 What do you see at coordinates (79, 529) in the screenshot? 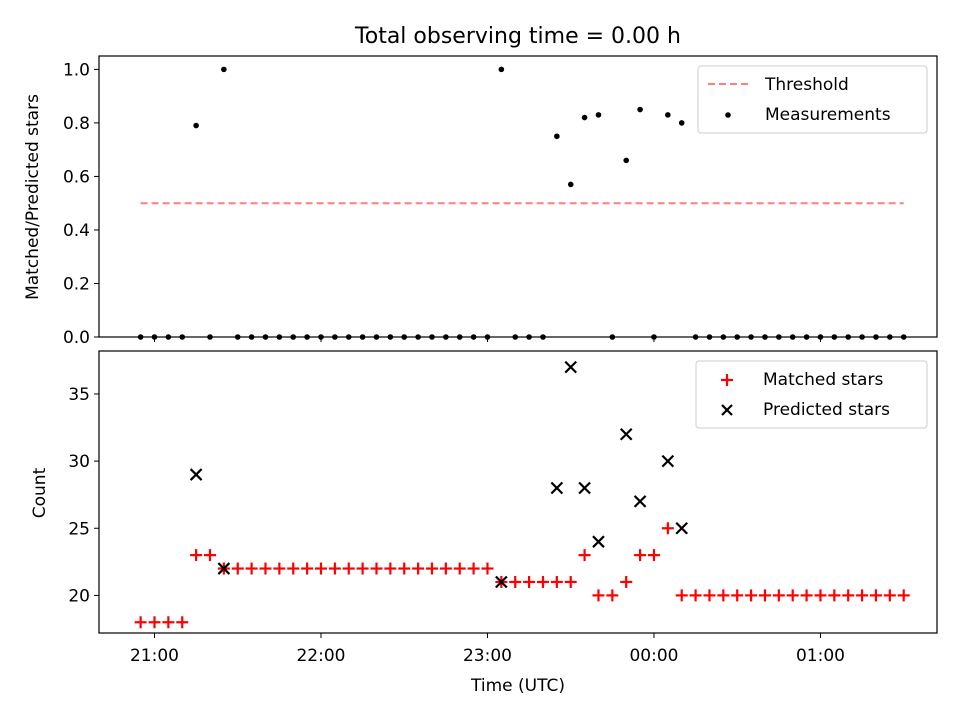
I see `bottom-y-tick-label: 25` at bounding box center [79, 529].